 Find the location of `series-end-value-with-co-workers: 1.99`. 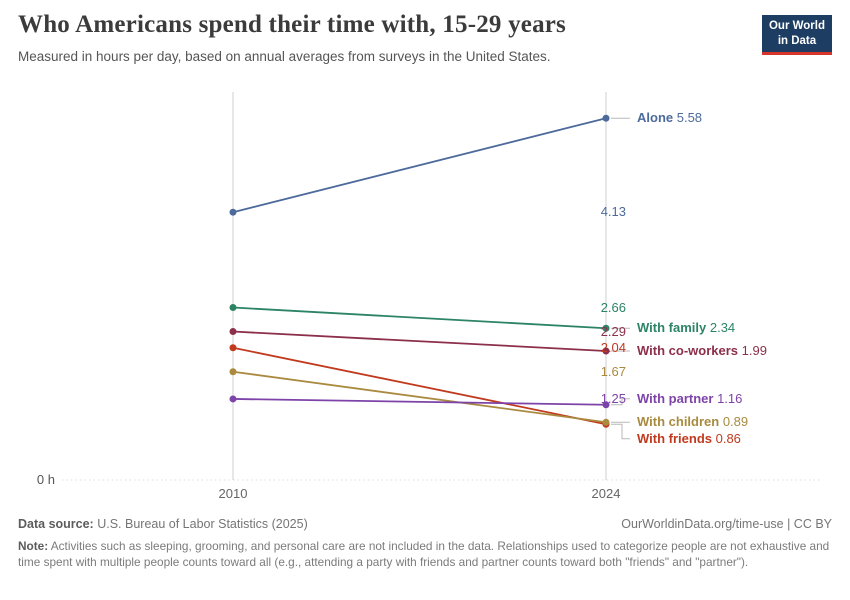

series-end-value-with-co-workers: 1.99 is located at coordinates (752, 350).